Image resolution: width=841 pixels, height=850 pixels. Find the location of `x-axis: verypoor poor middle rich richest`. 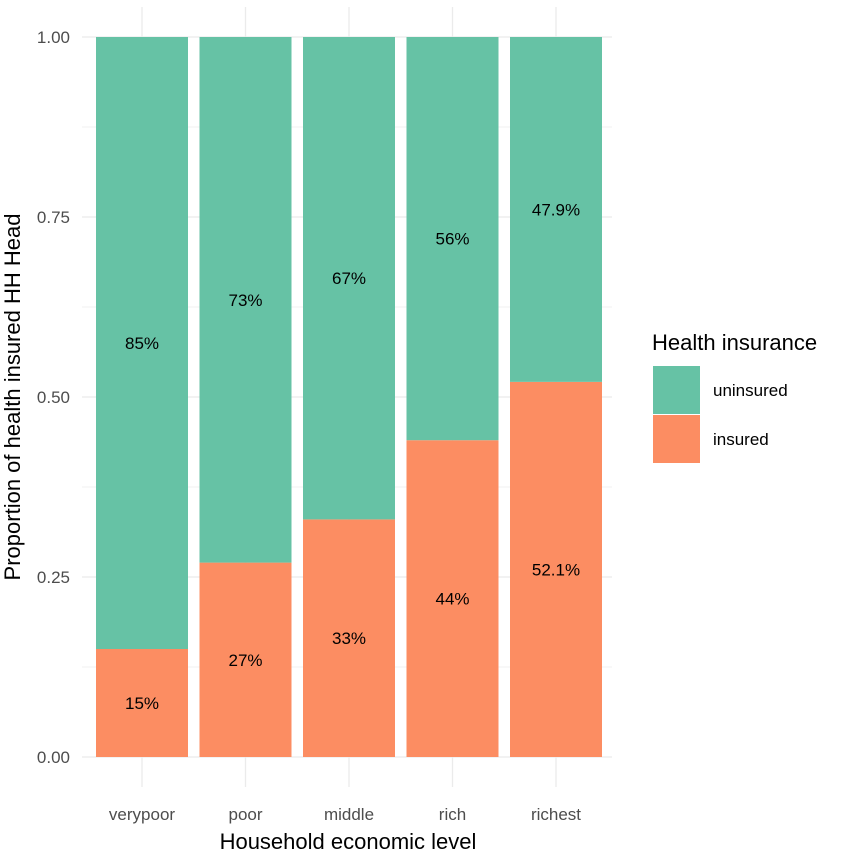

x-axis: verypoor poor middle rich richest is located at coordinates (345, 814).